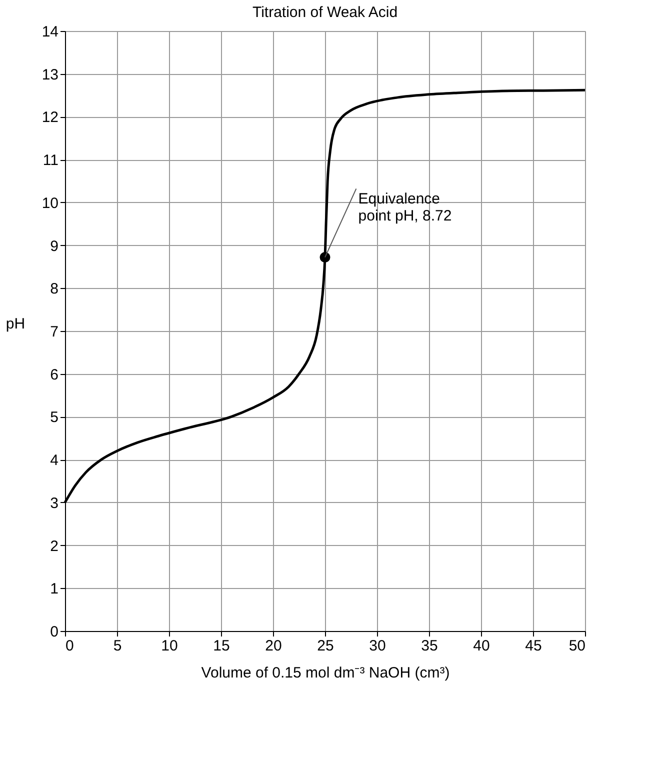 The width and height of the screenshot is (666, 765). Describe the element at coordinates (221, 646) in the screenshot. I see `x-tick-label: 15` at that location.